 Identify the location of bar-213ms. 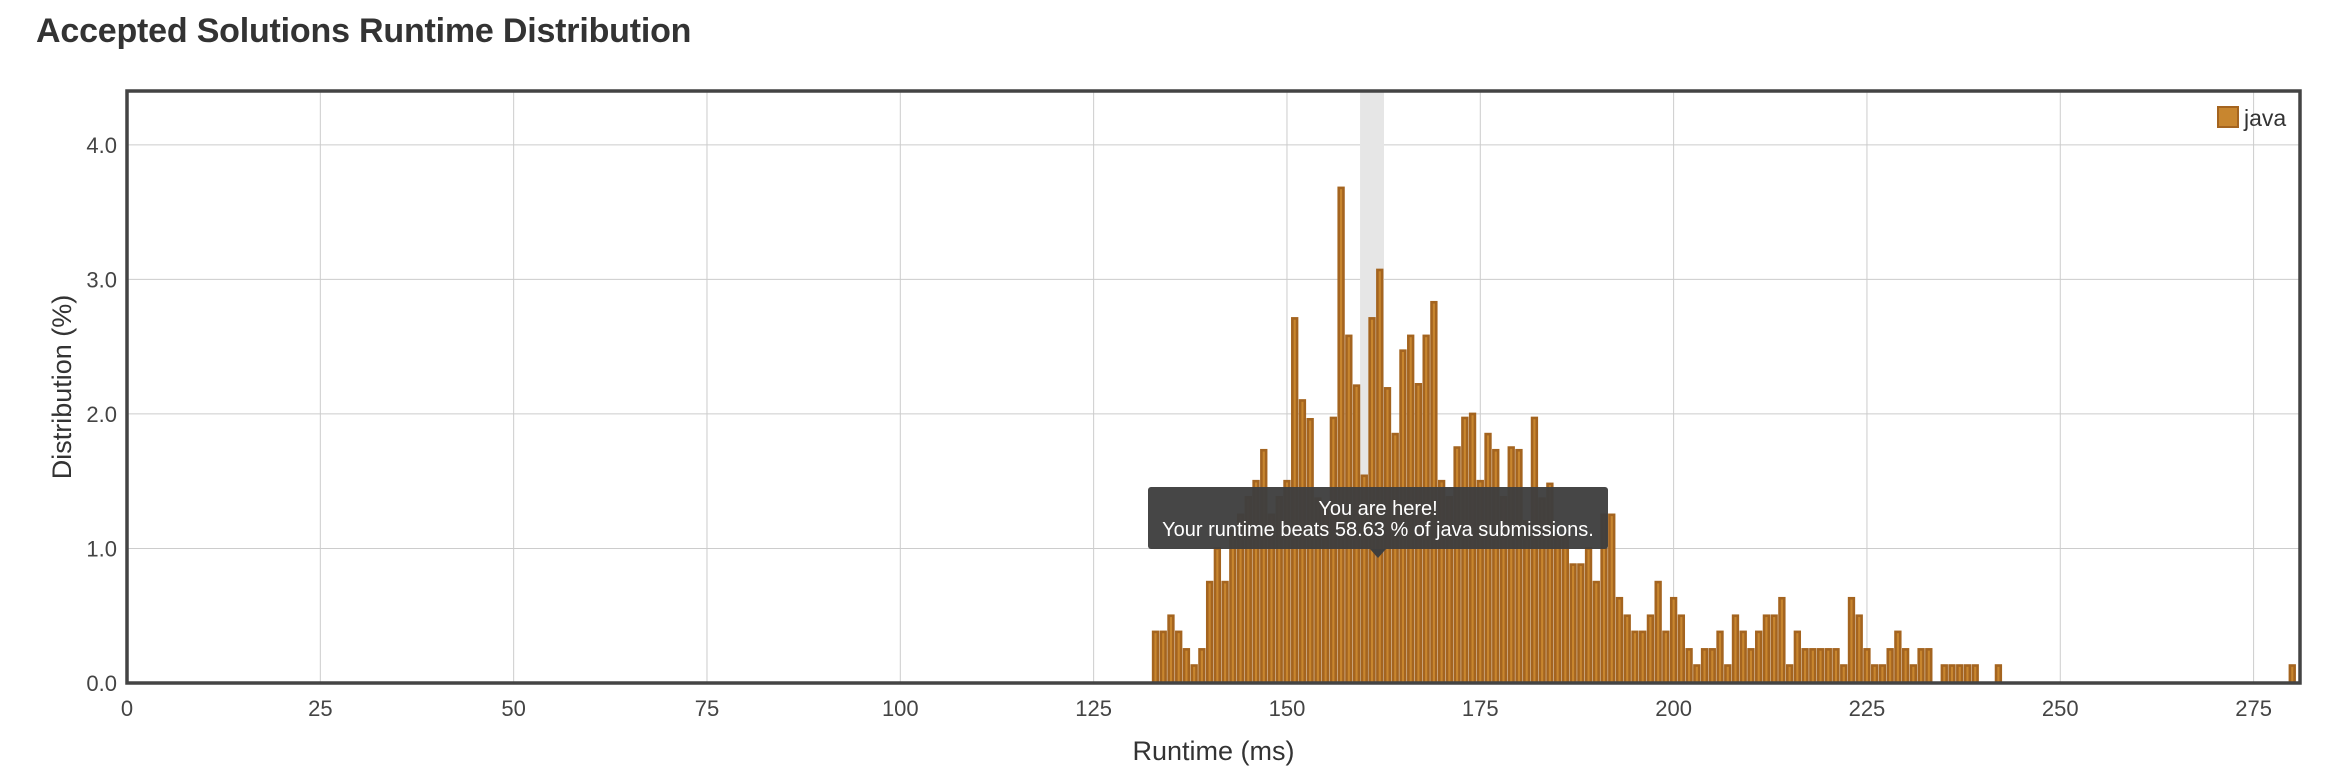
(1774, 649).